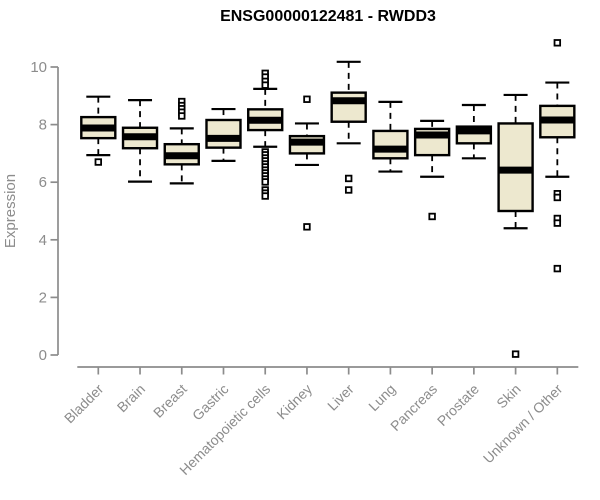 Image resolution: width=600 pixels, height=500 pixels. What do you see at coordinates (294, 402) in the screenshot?
I see `category-label-kidney: Kidney` at bounding box center [294, 402].